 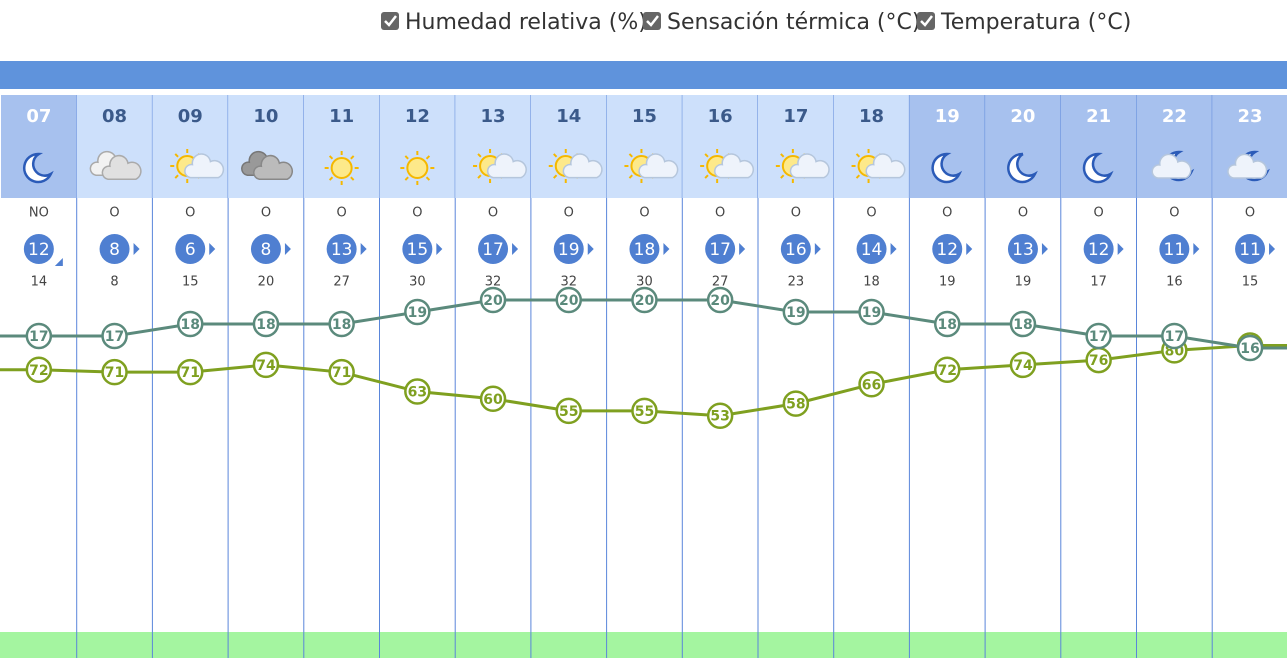 What do you see at coordinates (1022, 116) in the screenshot?
I see `hour-label: 20` at bounding box center [1022, 116].